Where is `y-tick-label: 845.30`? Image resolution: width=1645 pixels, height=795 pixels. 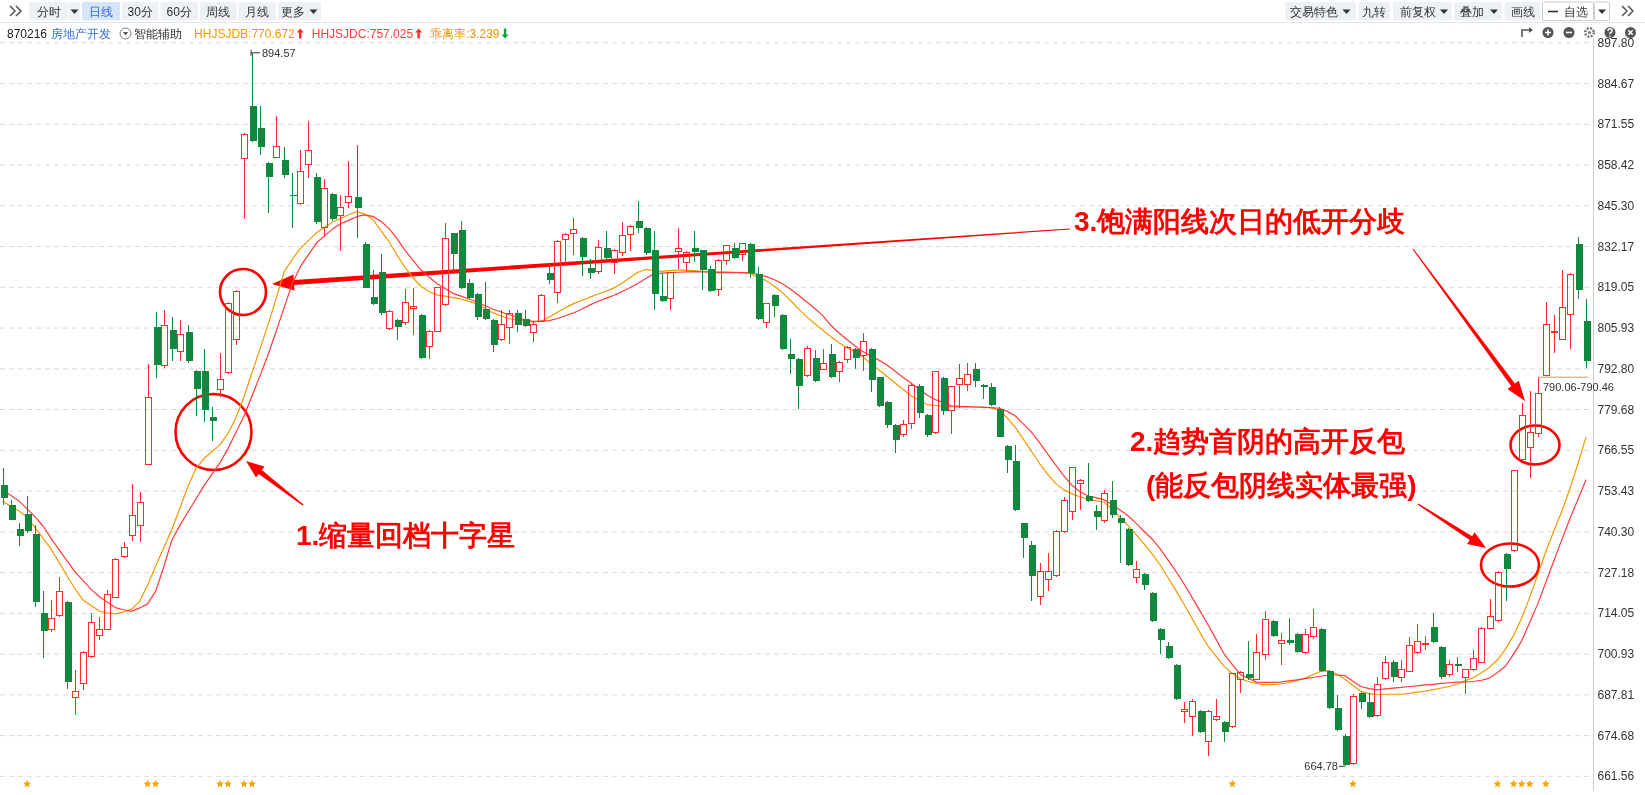
y-tick-label: 845.30 is located at coordinates (1616, 205).